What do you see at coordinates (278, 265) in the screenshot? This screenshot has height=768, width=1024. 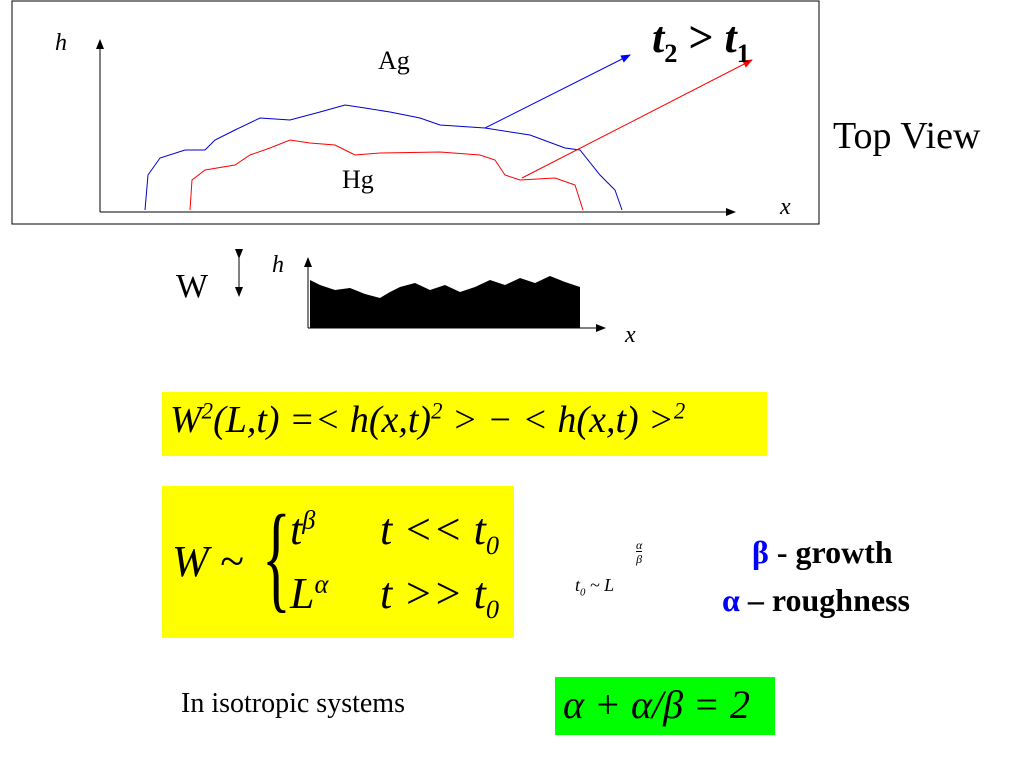 I see `profile-y-label: h` at bounding box center [278, 265].